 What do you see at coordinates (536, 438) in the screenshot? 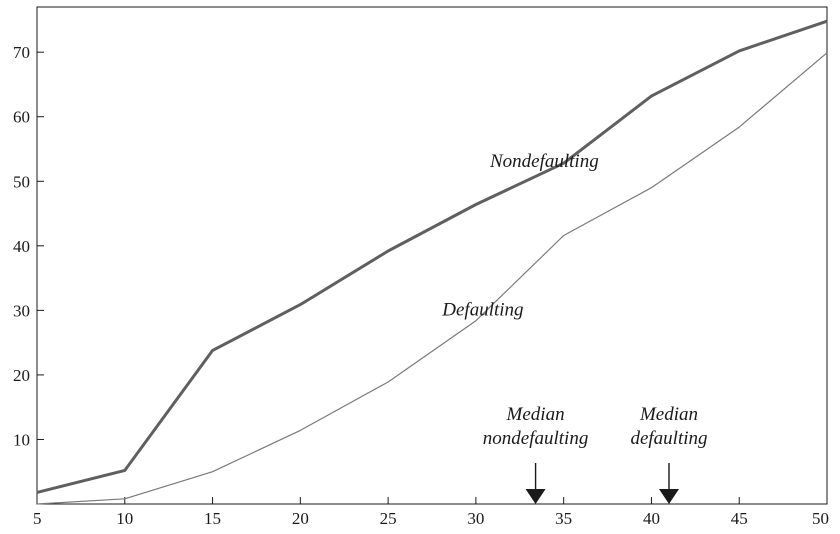
I see `median-nondefaulting-line-2: nondefaulting` at bounding box center [536, 438].